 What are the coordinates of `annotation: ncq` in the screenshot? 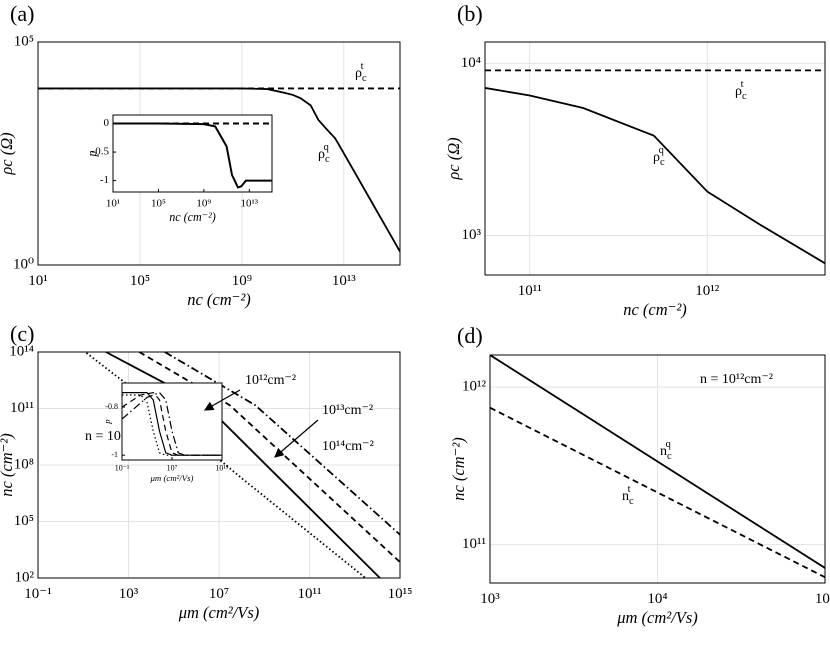 It's located at (666, 450).